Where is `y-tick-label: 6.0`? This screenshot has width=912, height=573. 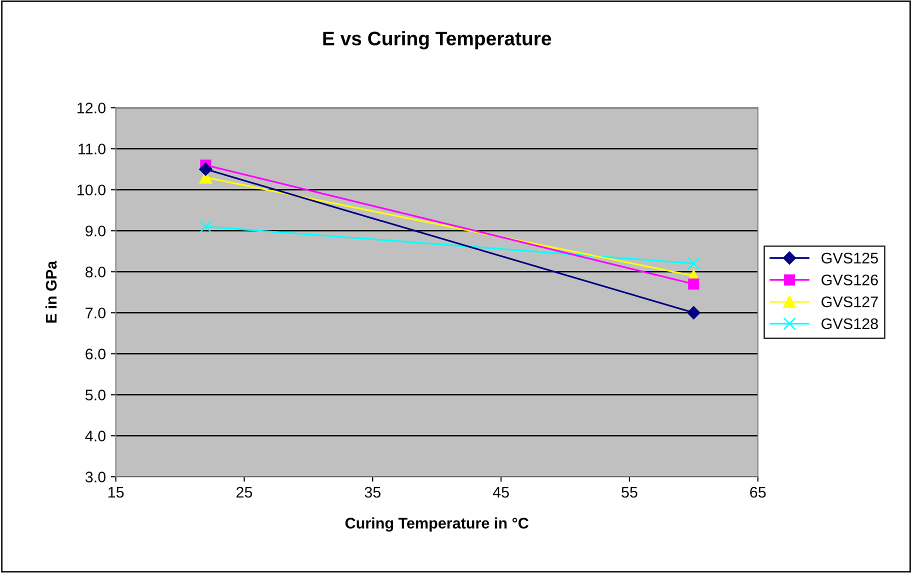 y-tick-label: 6.0 is located at coordinates (96, 354).